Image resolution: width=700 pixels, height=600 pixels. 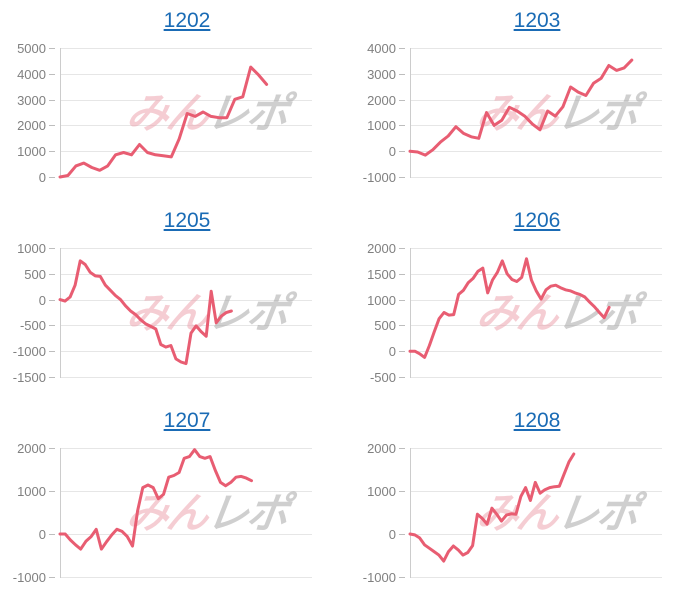 I want to click on y-tick-label: 1500, so click(x=381, y=274).